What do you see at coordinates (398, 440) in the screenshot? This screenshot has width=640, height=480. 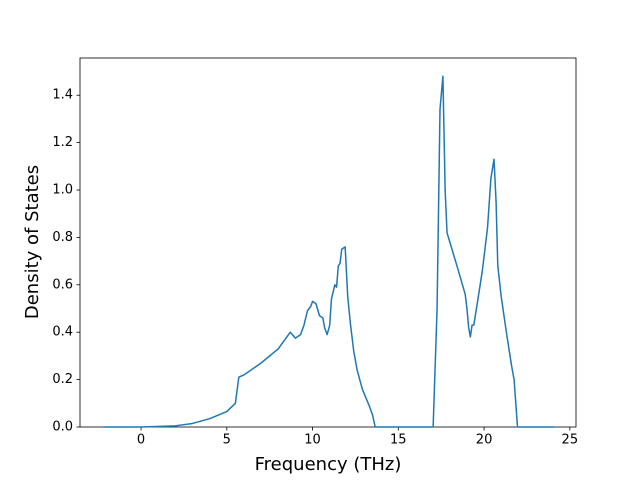 I see `x-tick-label: 15` at bounding box center [398, 440].